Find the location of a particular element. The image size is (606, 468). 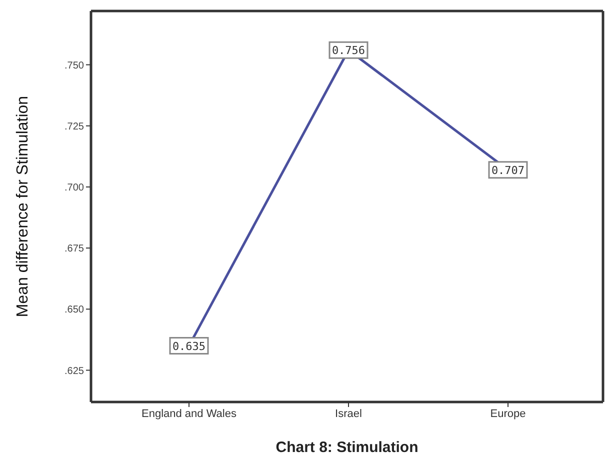

x-axis-title: Chart 8: Stimulation is located at coordinates (347, 447).